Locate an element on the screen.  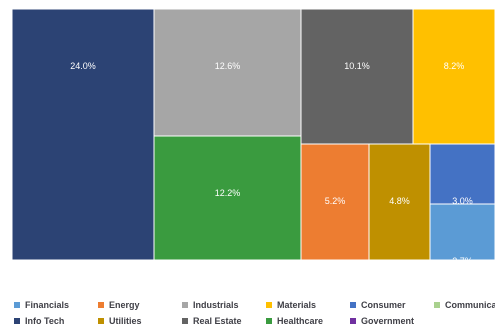
legend-item: Government is located at coordinates (392, 321).